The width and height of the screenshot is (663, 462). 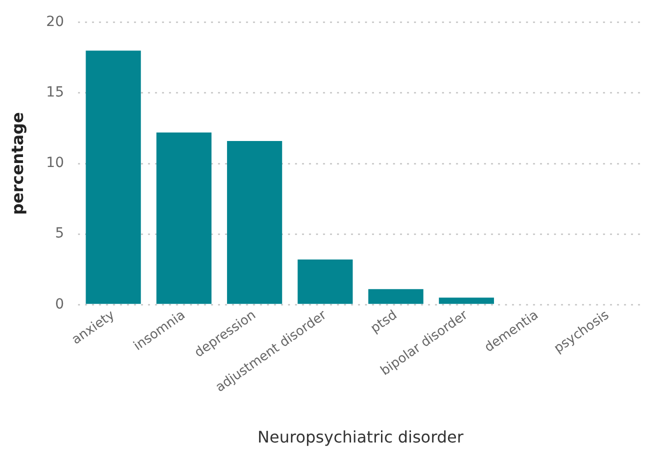 What do you see at coordinates (17, 163) in the screenshot?
I see `y-axis-title: percentage` at bounding box center [17, 163].